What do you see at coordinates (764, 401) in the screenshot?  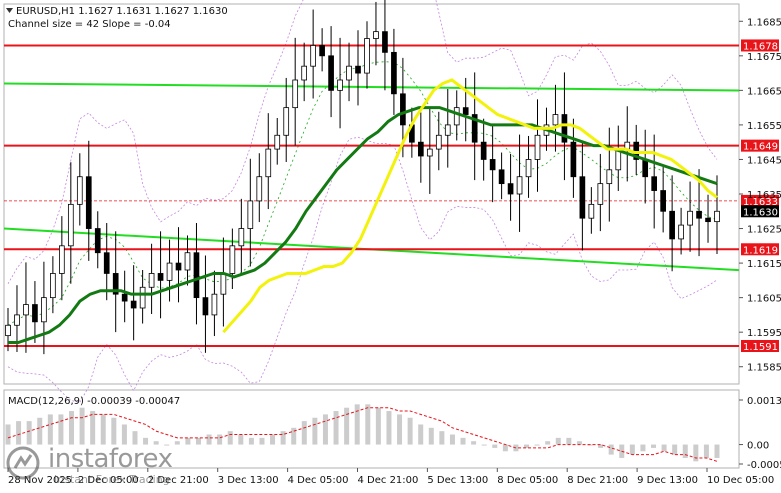 I see `macd-tick-label: 0.00133` at bounding box center [764, 401].